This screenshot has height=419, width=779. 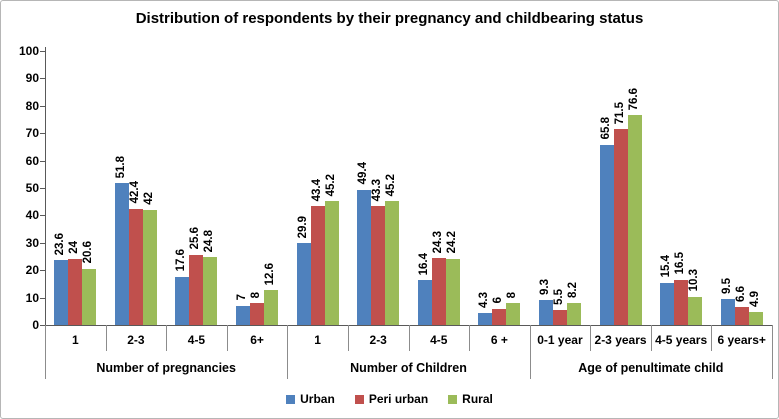 What do you see at coordinates (477, 399) in the screenshot?
I see `legend-label: Rural` at bounding box center [477, 399].